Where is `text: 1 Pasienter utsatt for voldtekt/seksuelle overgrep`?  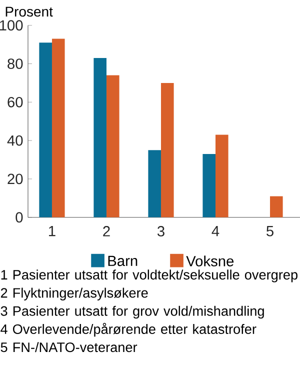
text: 1 Pasienter utsatt for voldtekt/seksuelle overgrep is located at coordinates (149, 276).